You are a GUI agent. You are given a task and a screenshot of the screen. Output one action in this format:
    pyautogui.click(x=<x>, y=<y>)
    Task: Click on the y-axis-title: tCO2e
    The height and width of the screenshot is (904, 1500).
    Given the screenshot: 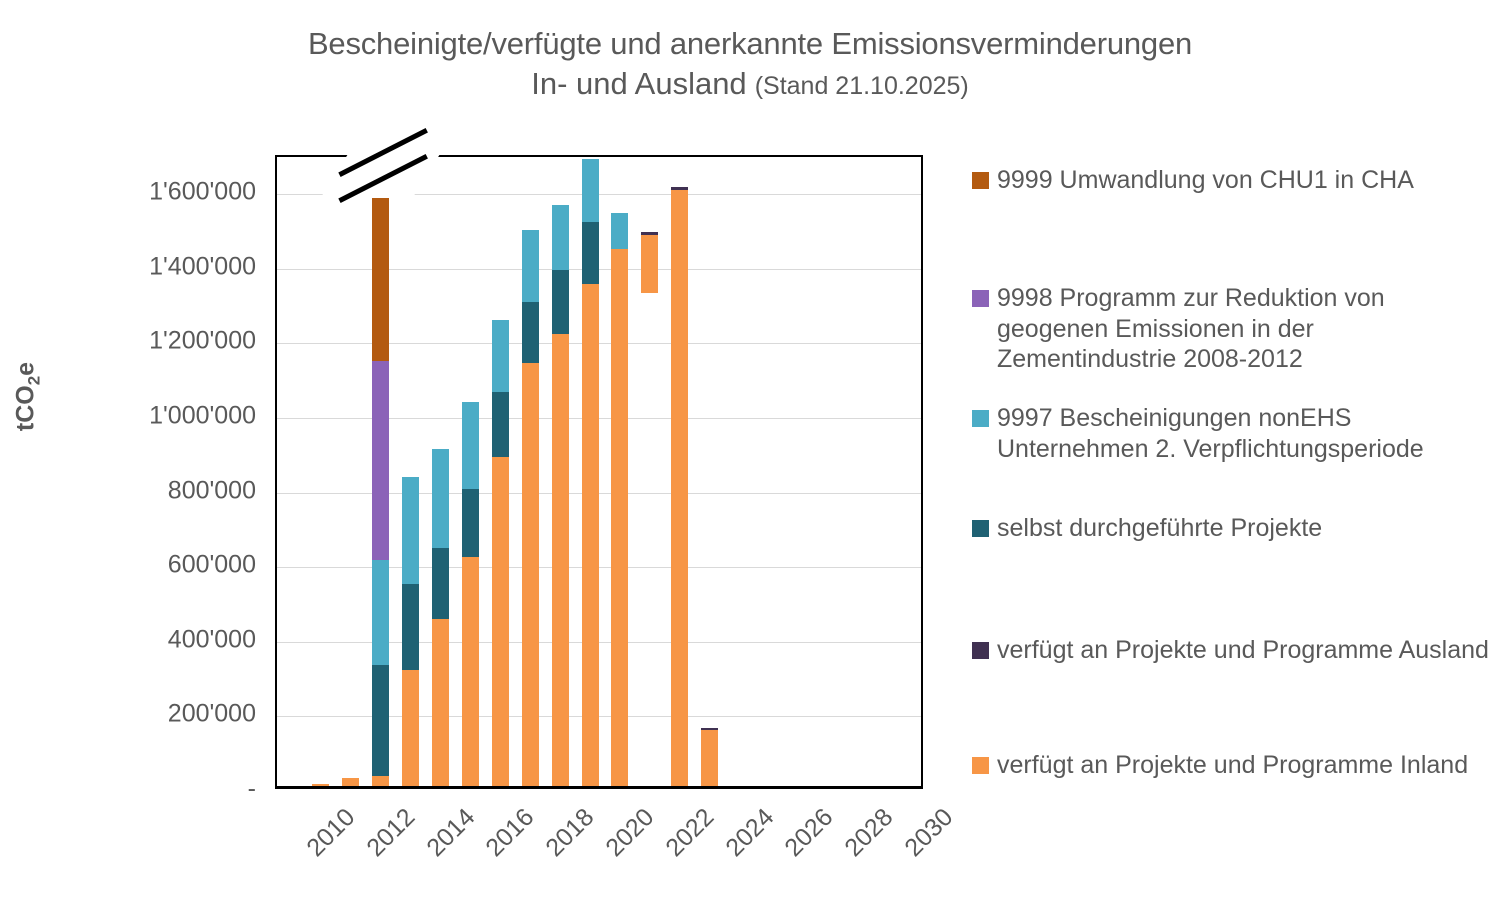 What is the action you would take?
    pyautogui.click(x=27, y=396)
    